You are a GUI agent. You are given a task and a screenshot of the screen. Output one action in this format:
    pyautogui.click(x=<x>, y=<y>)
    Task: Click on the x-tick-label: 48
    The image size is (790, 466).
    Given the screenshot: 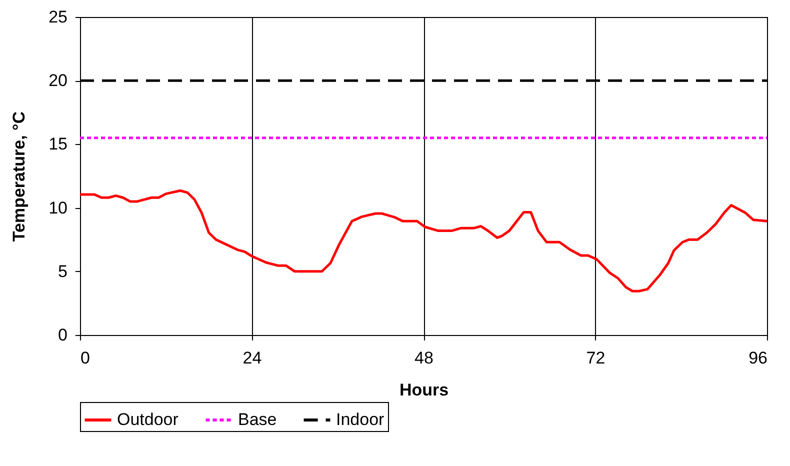 What is the action you would take?
    pyautogui.click(x=424, y=358)
    